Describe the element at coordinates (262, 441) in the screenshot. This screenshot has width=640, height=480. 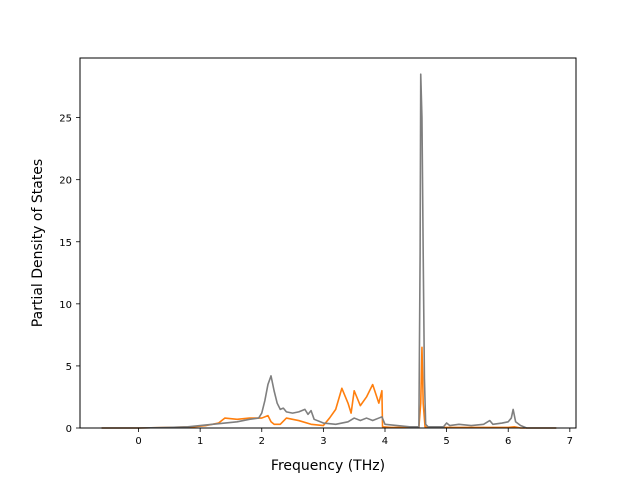
I see `x-tick-label: 2` at that location.